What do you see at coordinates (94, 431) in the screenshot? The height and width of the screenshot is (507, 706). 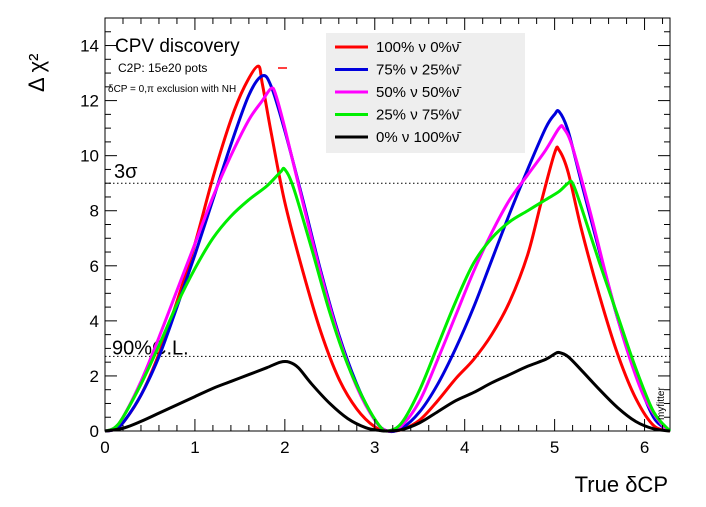 I see `y-tick-label: 0` at bounding box center [94, 431].